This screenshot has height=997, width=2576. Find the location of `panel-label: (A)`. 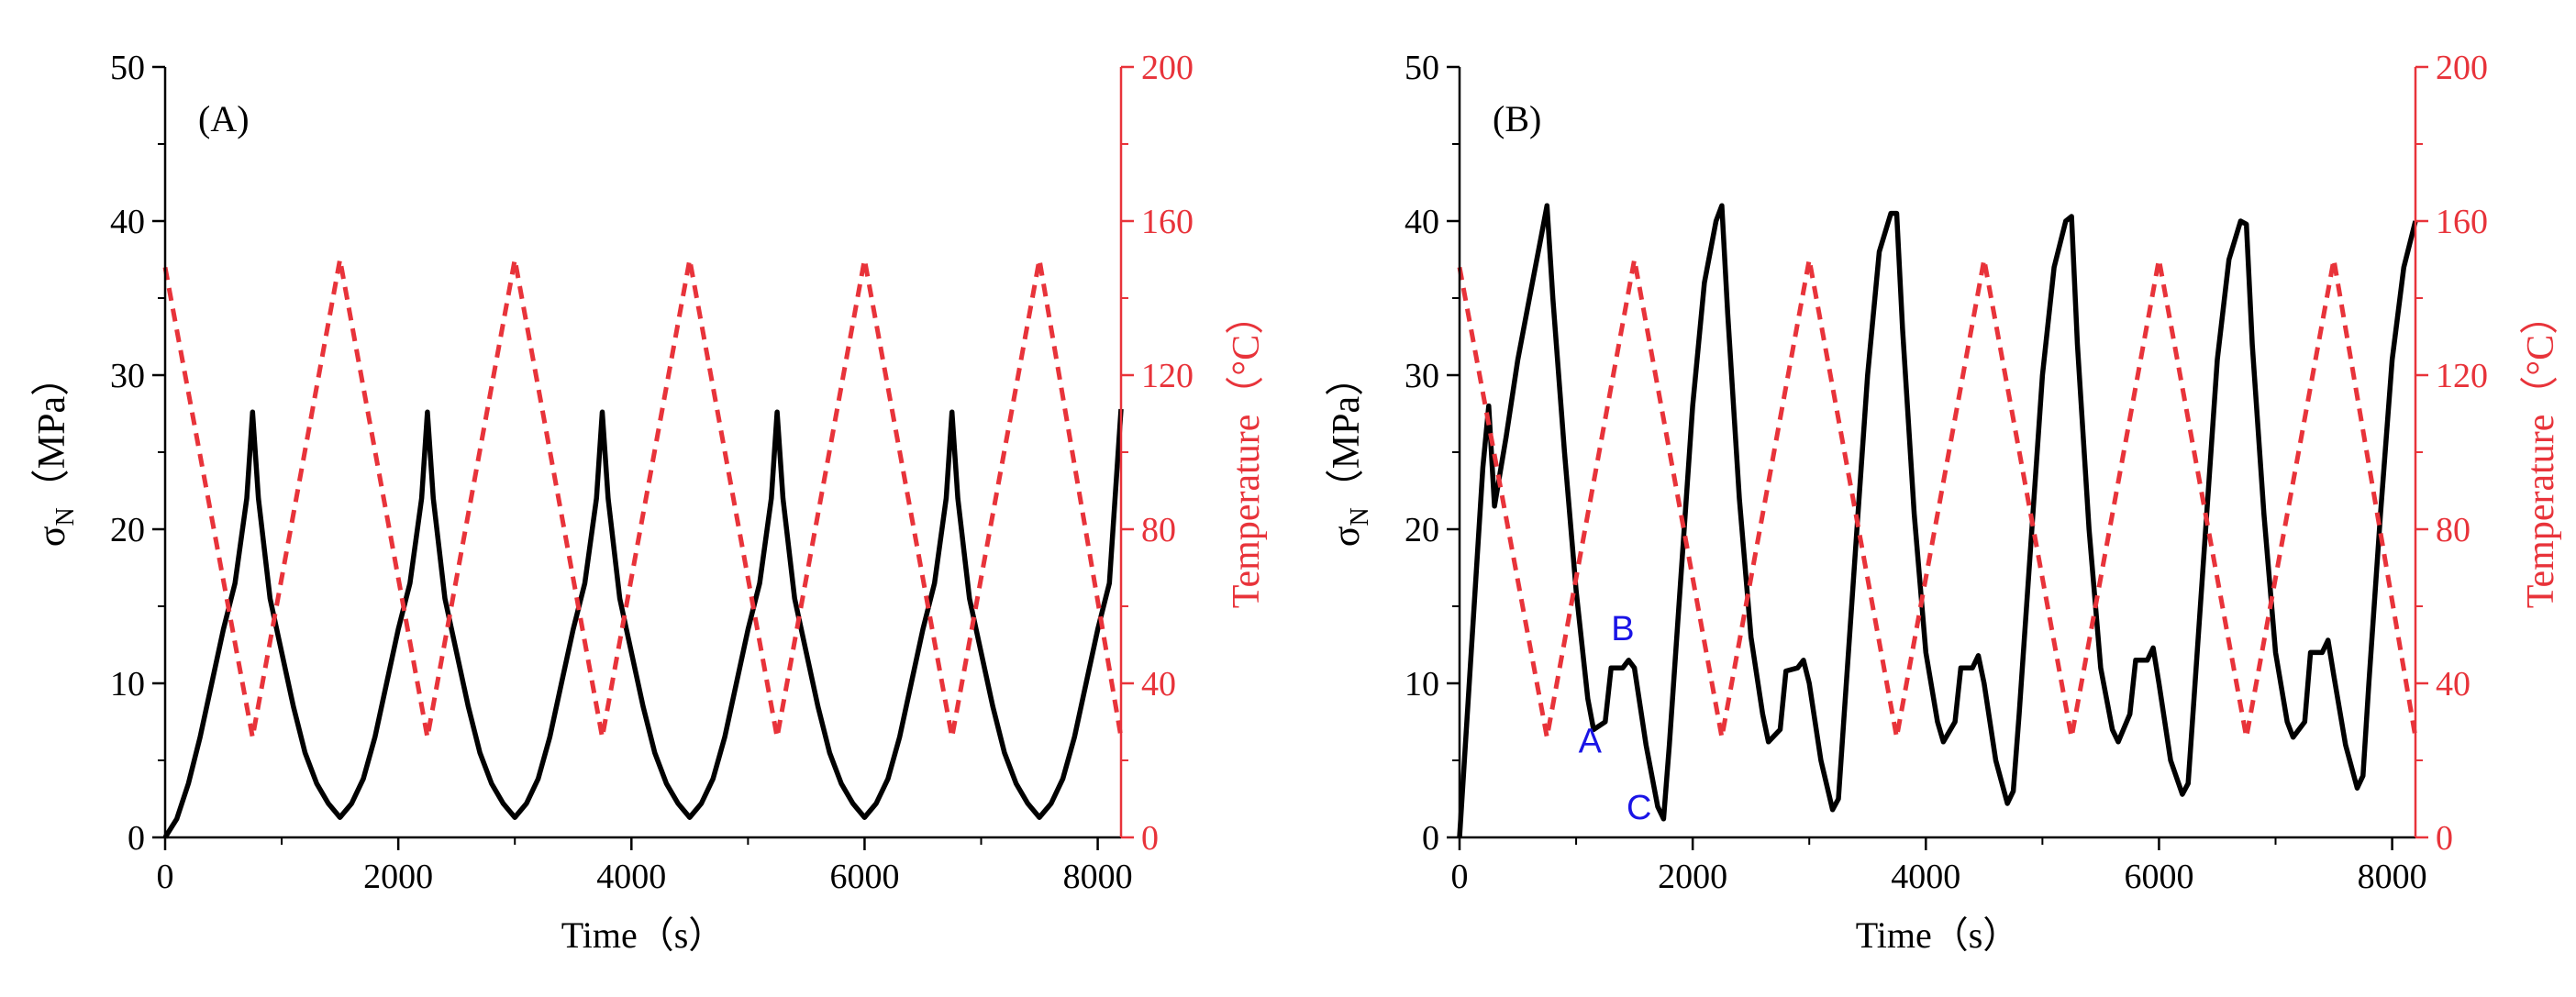

panel-label: (A) is located at coordinates (224, 118).